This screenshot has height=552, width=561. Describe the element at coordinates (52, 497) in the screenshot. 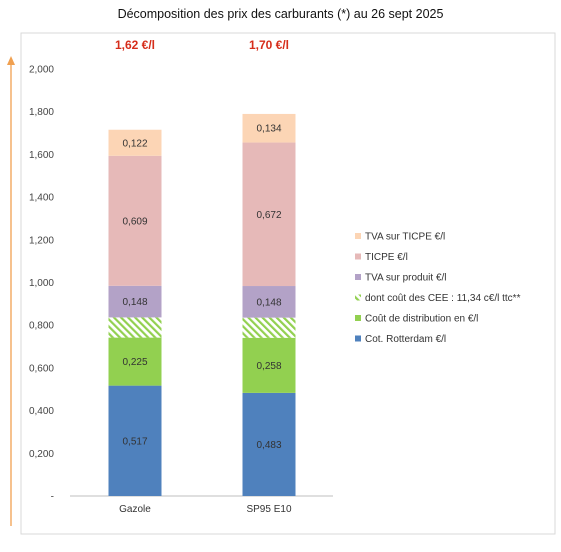

I see `y-tick-label: -` at that location.